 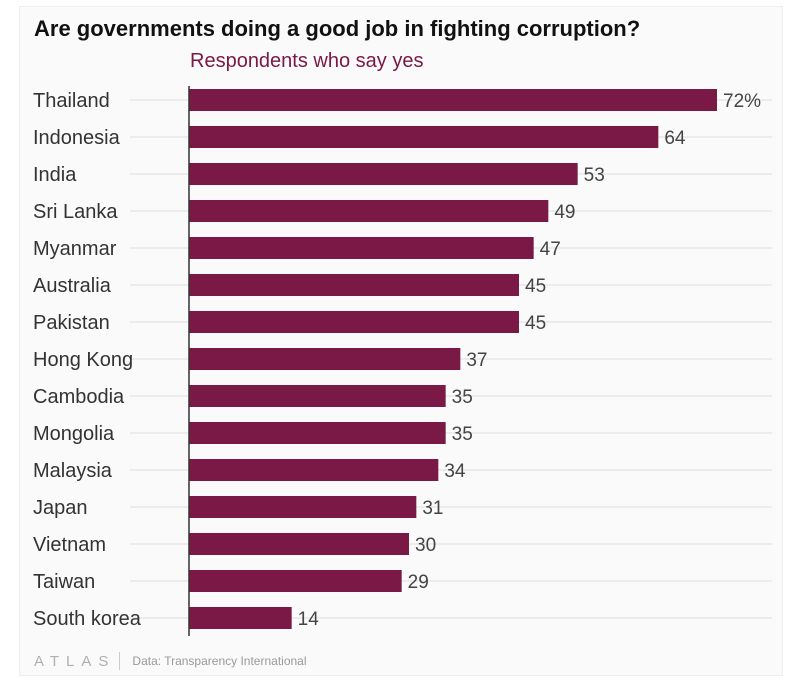 I want to click on category-label: Hong Kong, so click(x=83, y=360).